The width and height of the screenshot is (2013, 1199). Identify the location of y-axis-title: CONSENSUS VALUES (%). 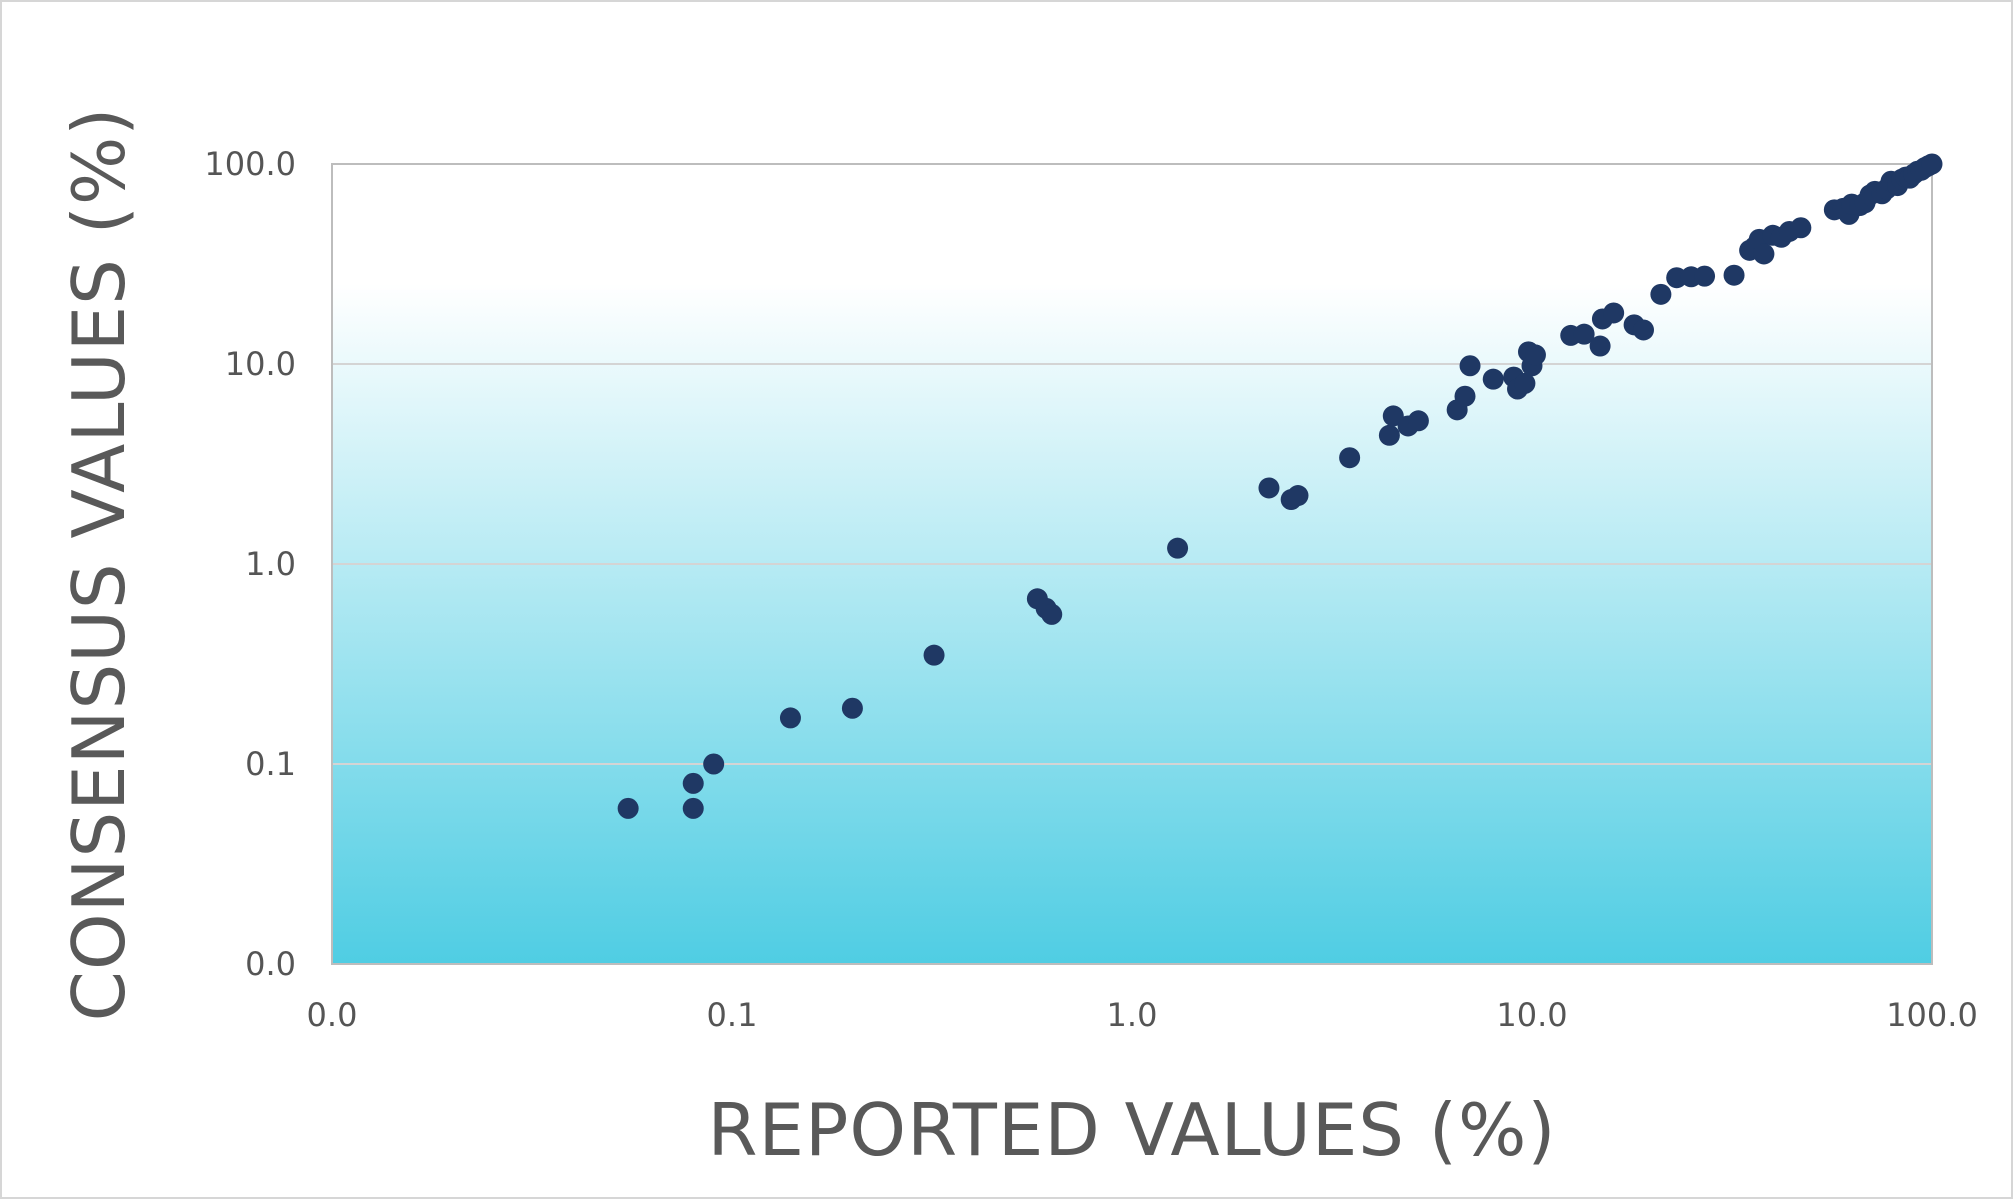
(99, 564).